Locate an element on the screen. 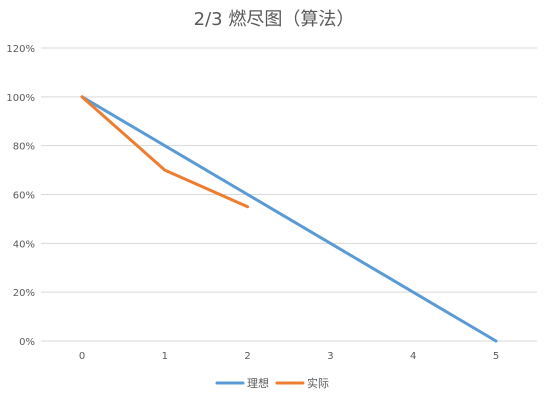  x-tick-label: 1 is located at coordinates (165, 356).